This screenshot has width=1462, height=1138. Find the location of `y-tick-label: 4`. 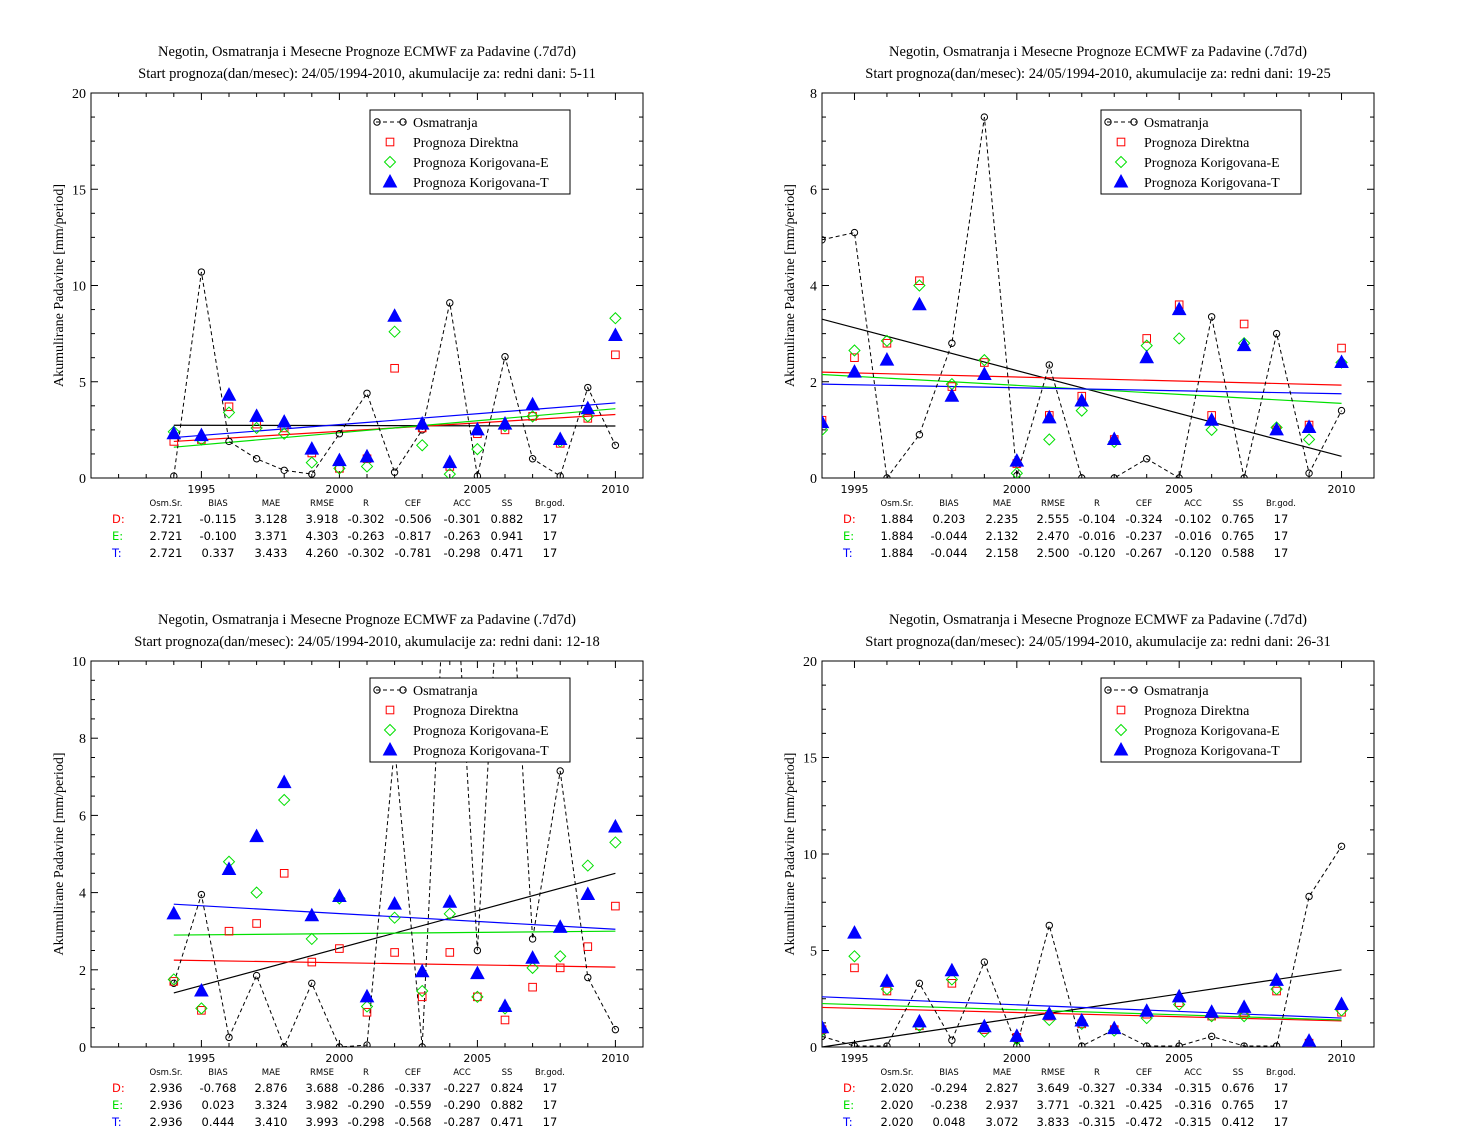

y-tick-label: 4 is located at coordinates (82, 894).